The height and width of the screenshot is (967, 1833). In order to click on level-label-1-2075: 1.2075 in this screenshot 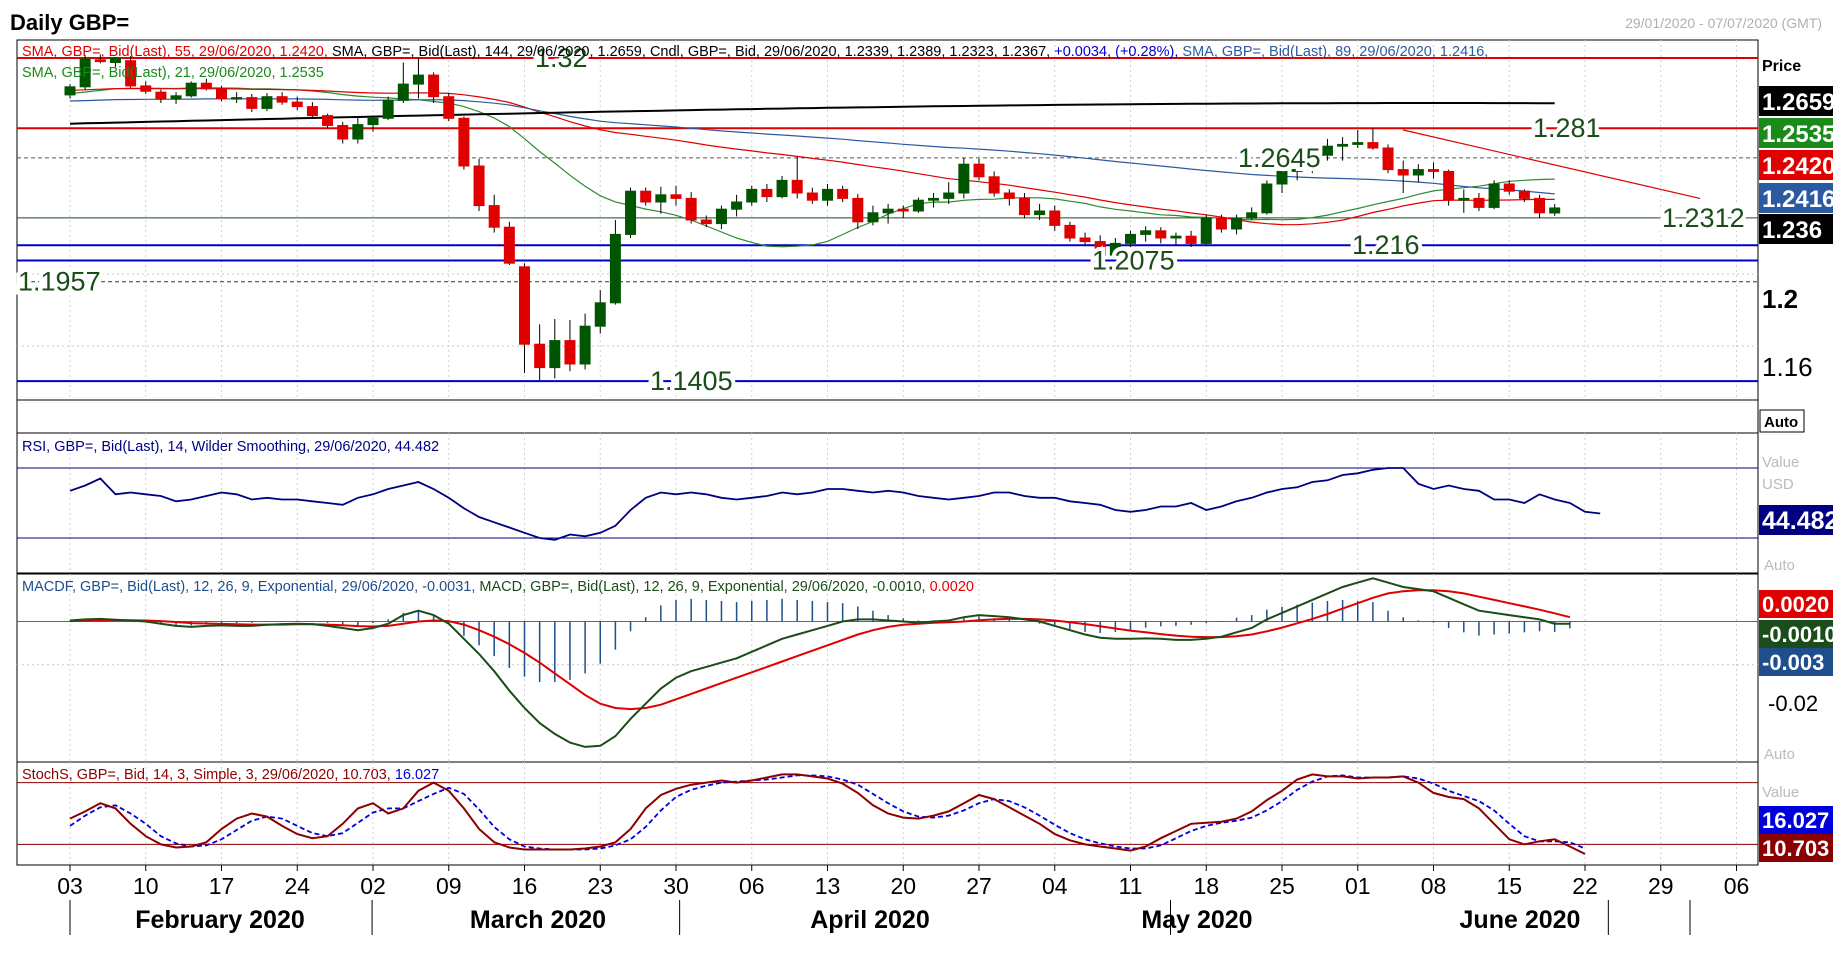, I will do `click(1133, 261)`.